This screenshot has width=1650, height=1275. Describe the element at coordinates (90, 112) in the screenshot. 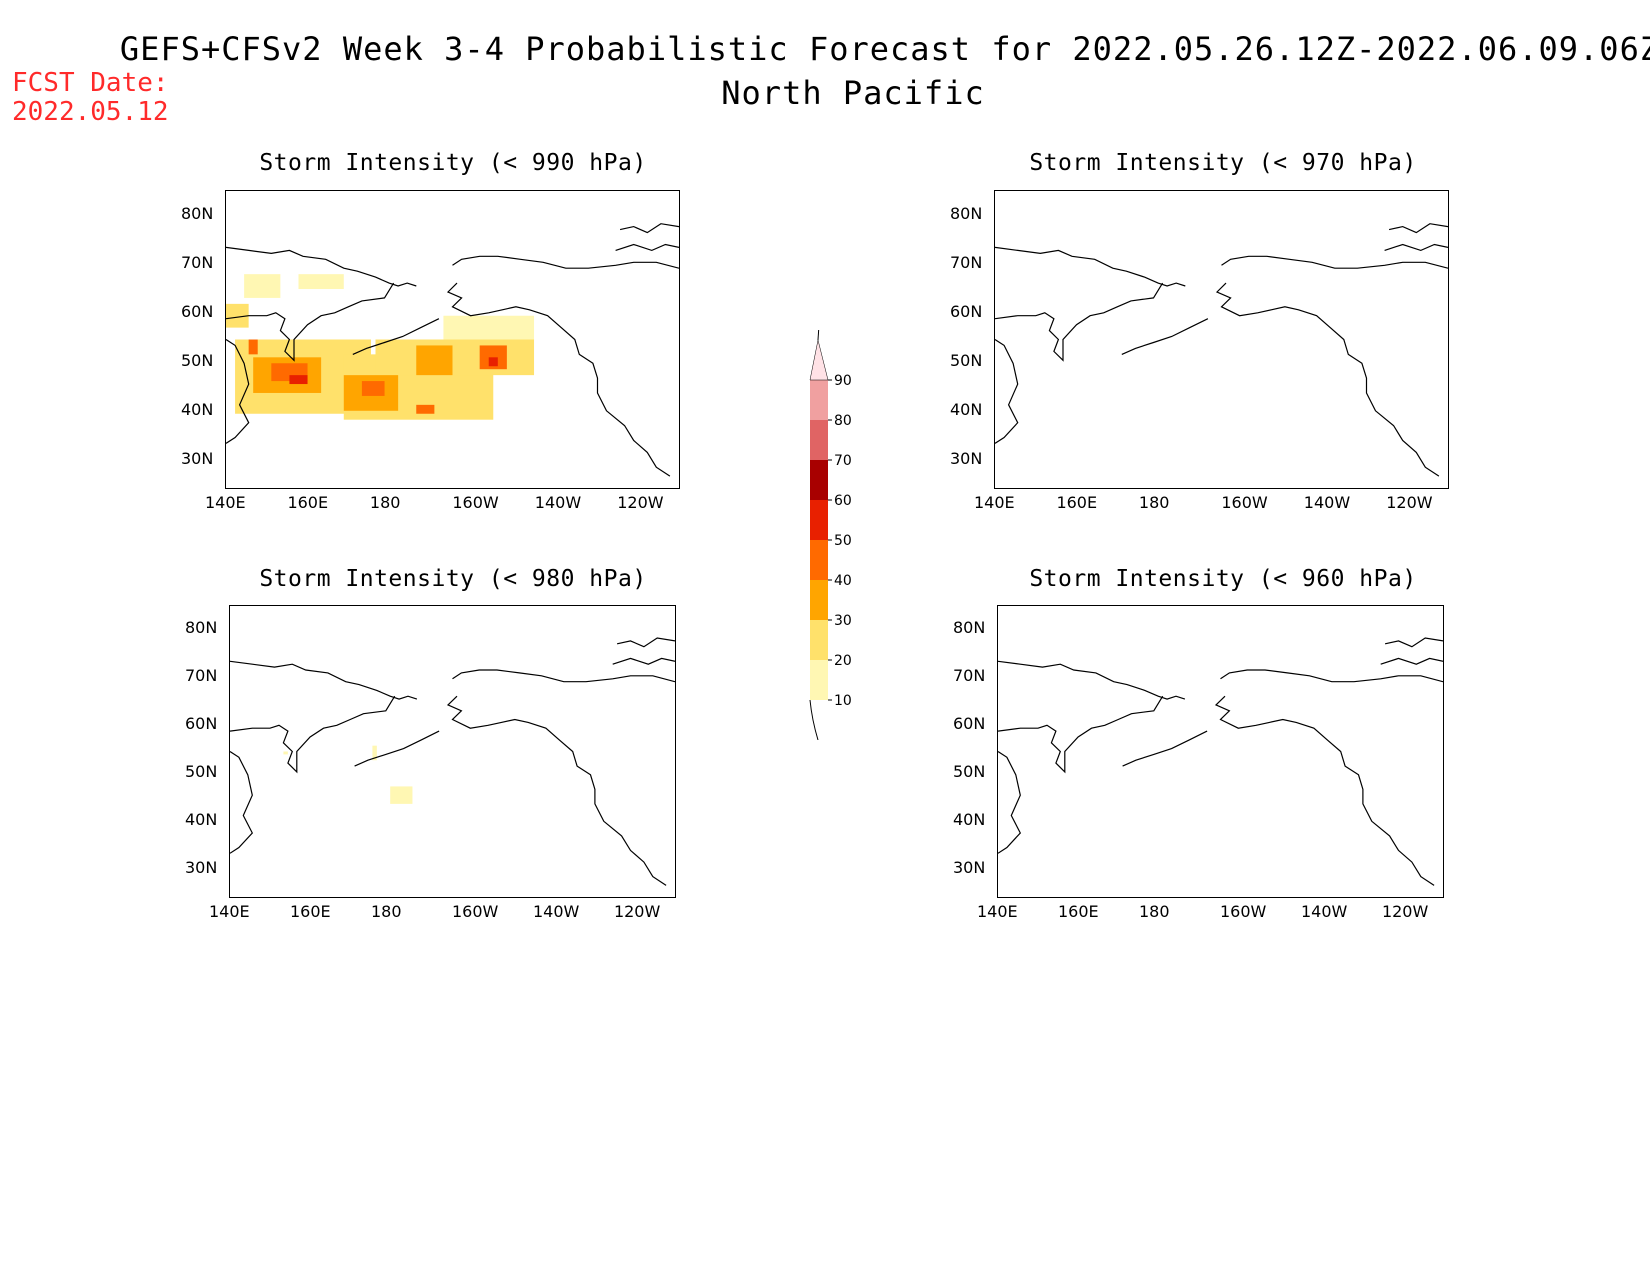

I see `forecast-date-value: 2022.05.12` at that location.